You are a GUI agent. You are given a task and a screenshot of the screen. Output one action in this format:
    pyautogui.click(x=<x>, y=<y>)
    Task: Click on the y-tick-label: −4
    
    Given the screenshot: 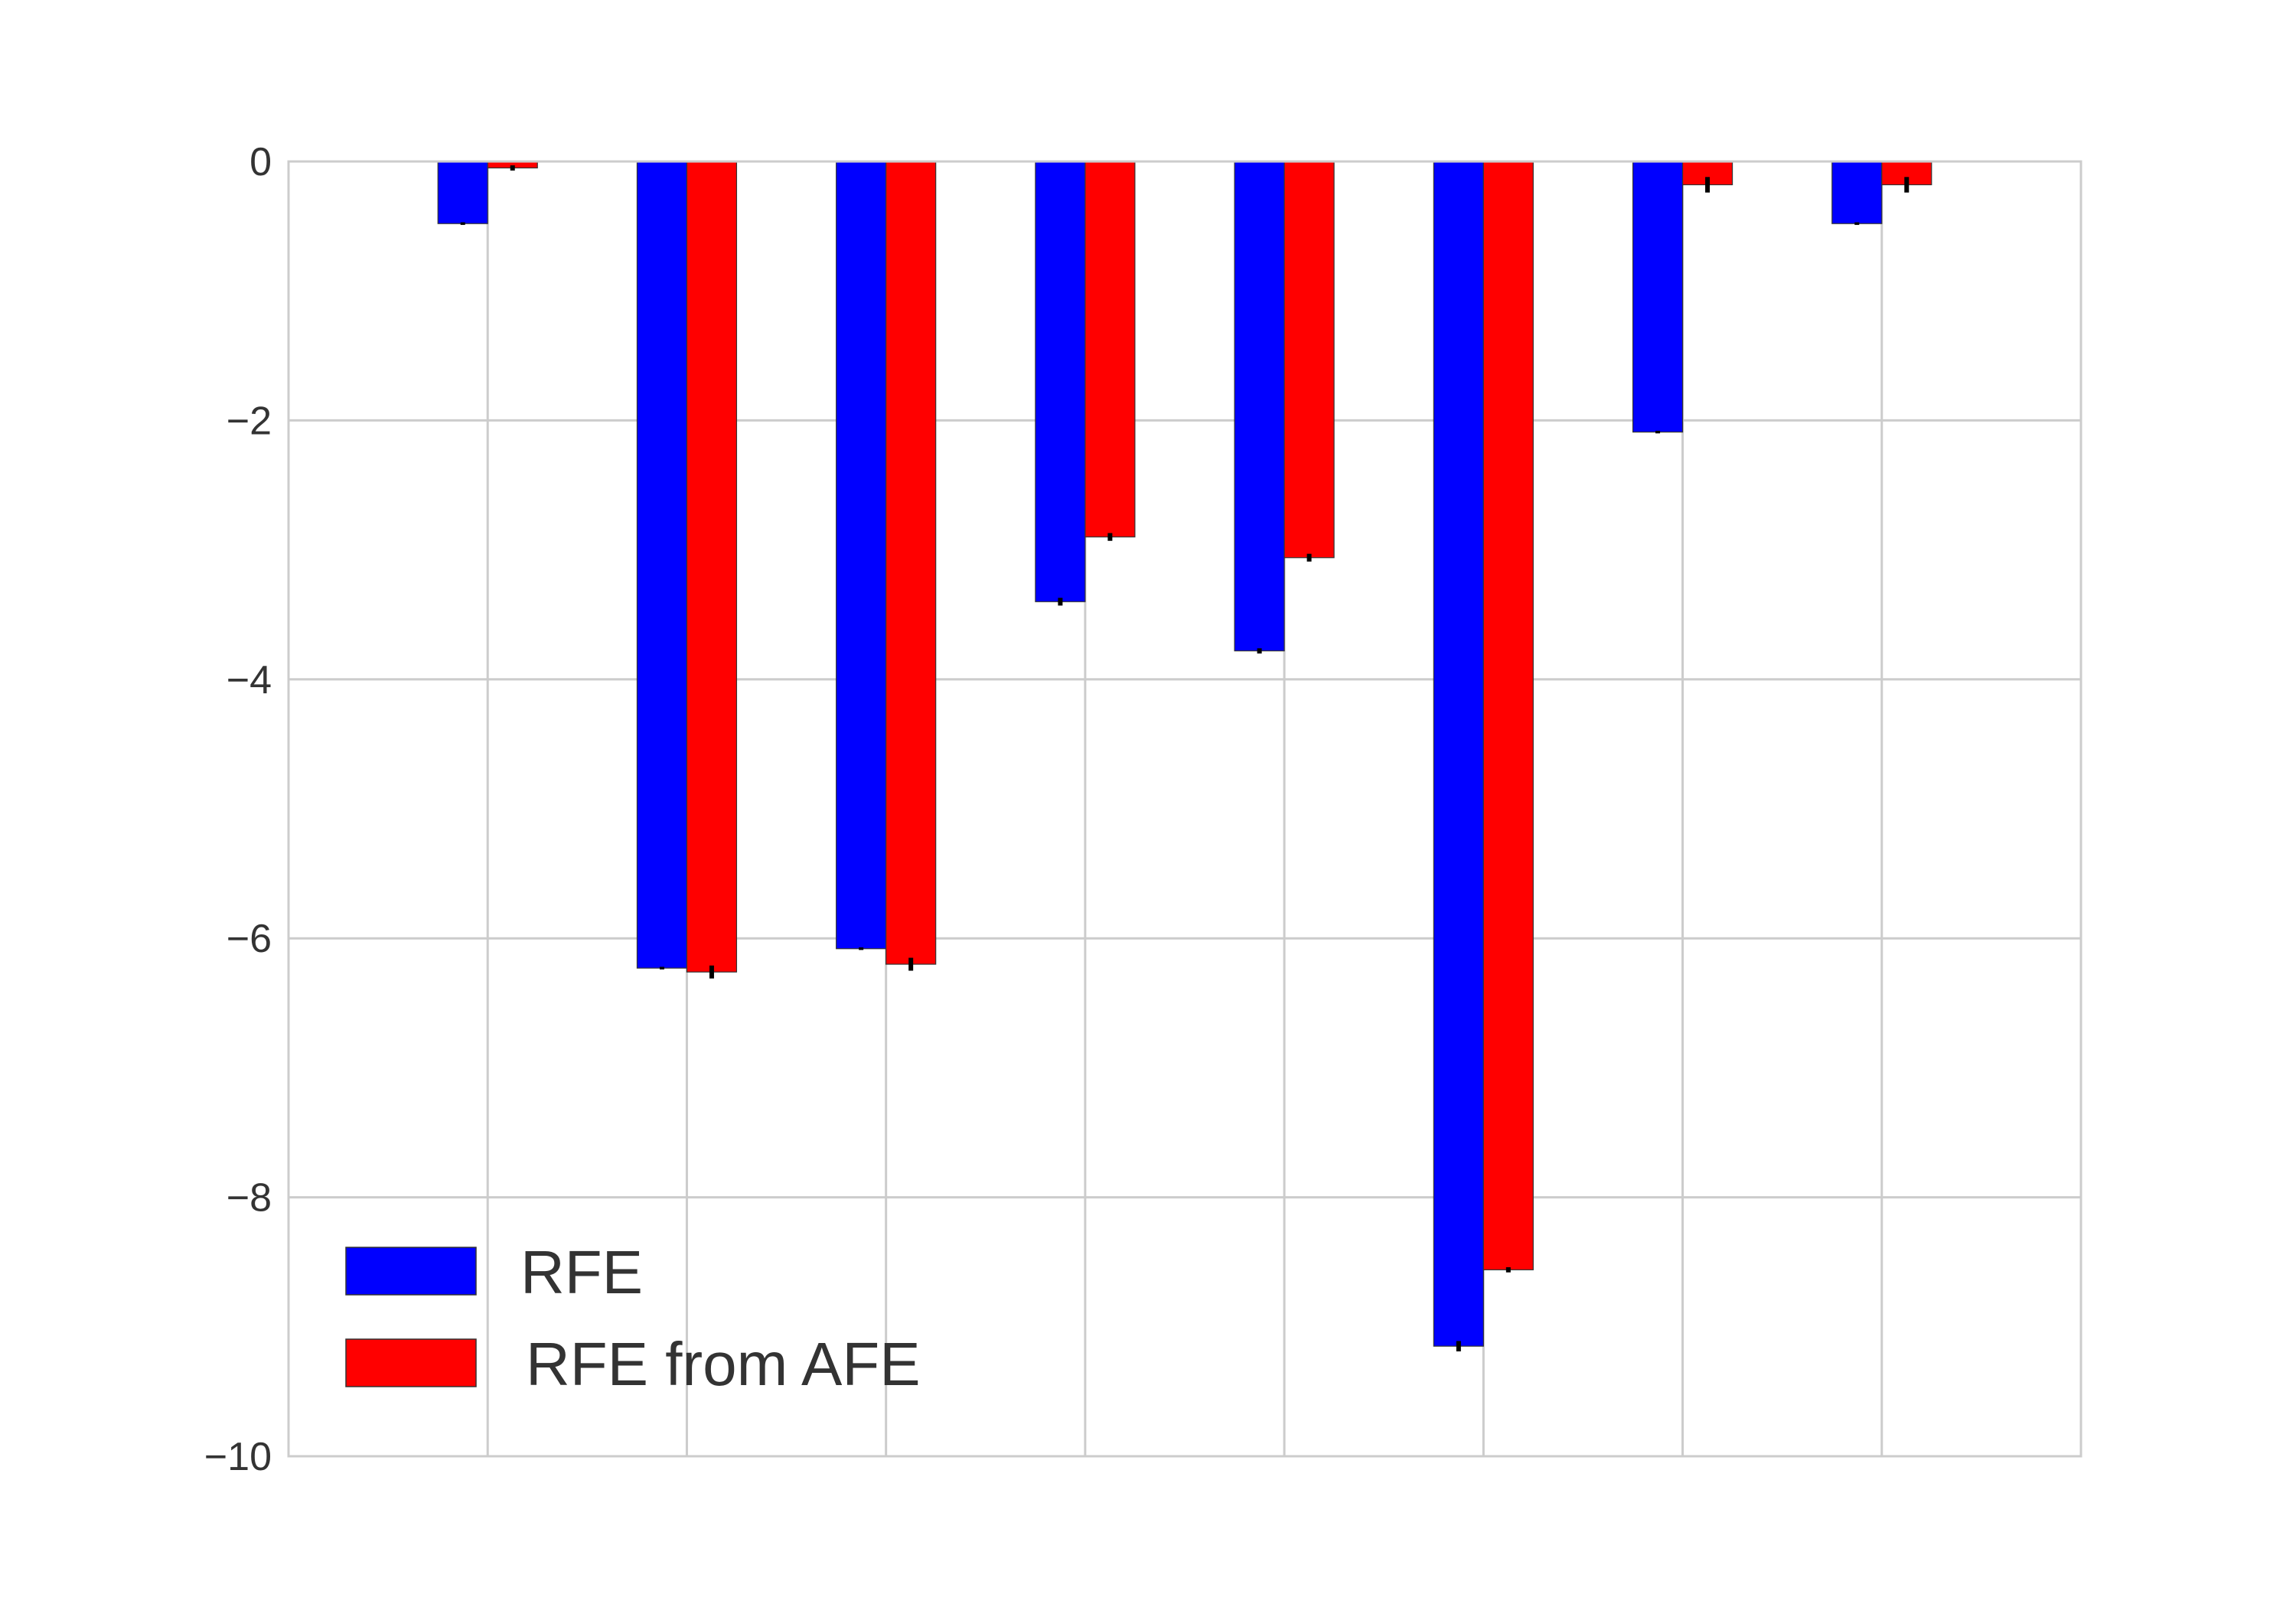 What is the action you would take?
    pyautogui.click(x=249, y=680)
    